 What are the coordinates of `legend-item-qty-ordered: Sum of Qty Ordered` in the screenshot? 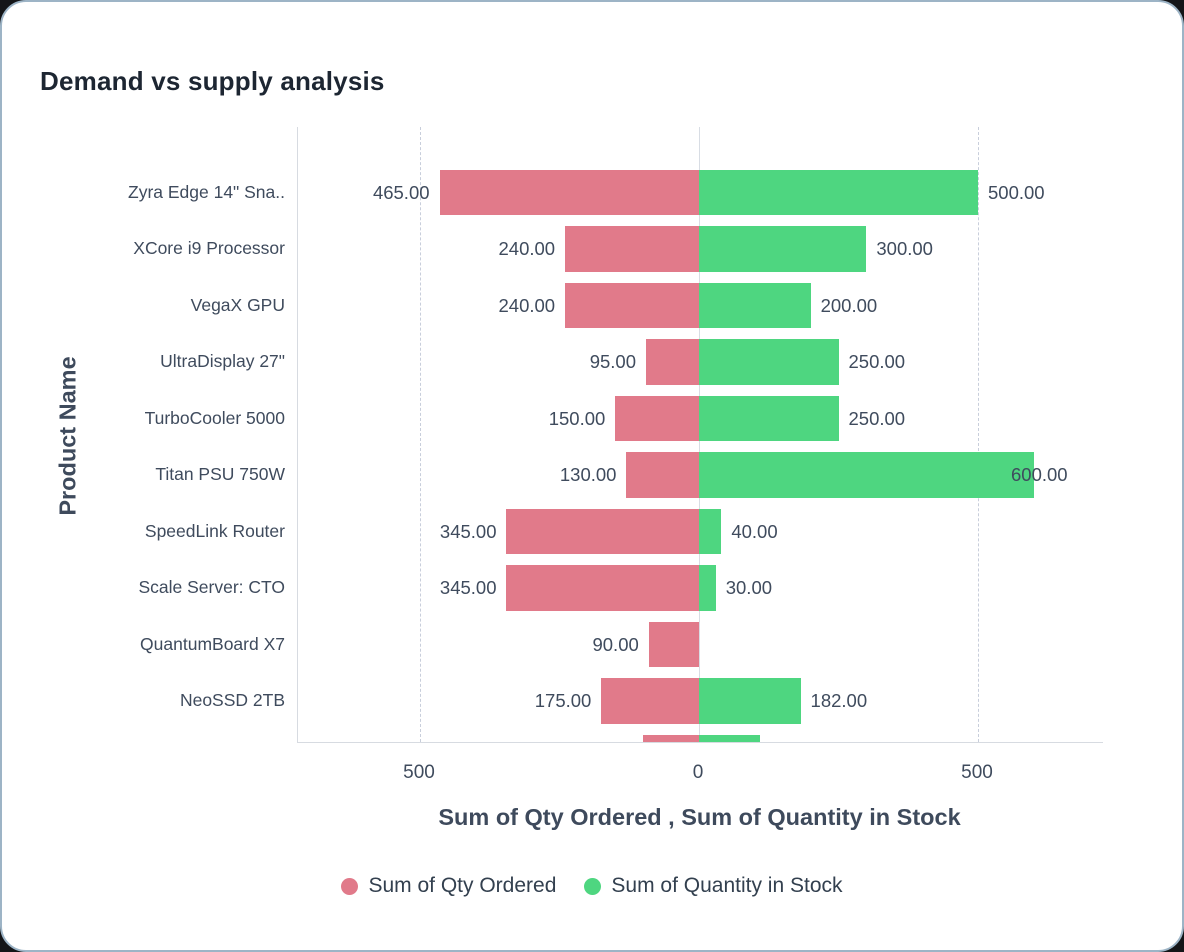 It's located at (448, 886).